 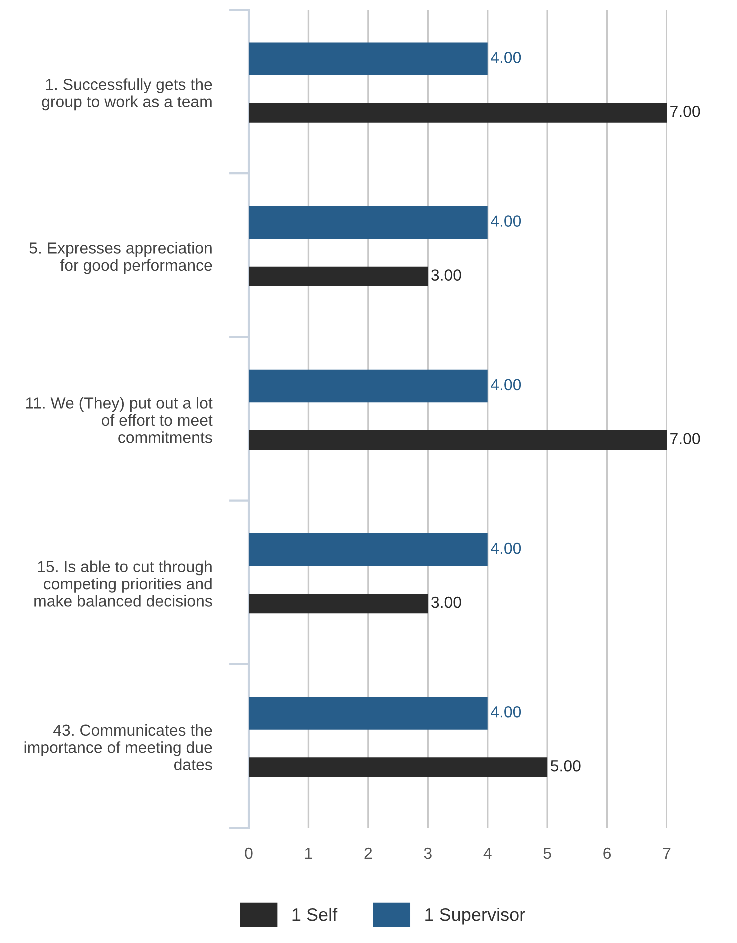 What do you see at coordinates (119, 420) in the screenshot?
I see `y-tick-label: 11. We (They) put out a lot of effort to meet commitments` at bounding box center [119, 420].